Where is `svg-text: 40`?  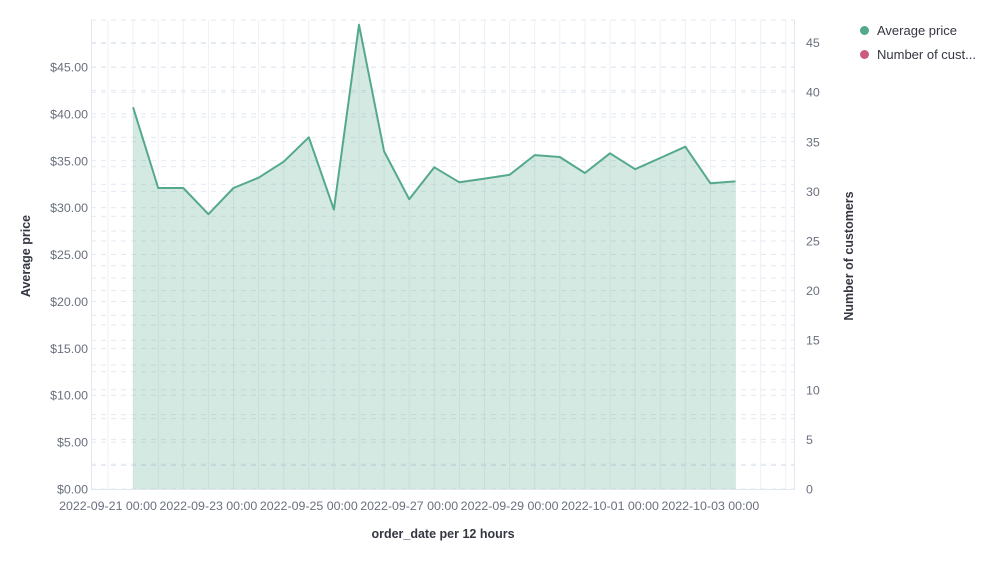
svg-text: 40 is located at coordinates (813, 93).